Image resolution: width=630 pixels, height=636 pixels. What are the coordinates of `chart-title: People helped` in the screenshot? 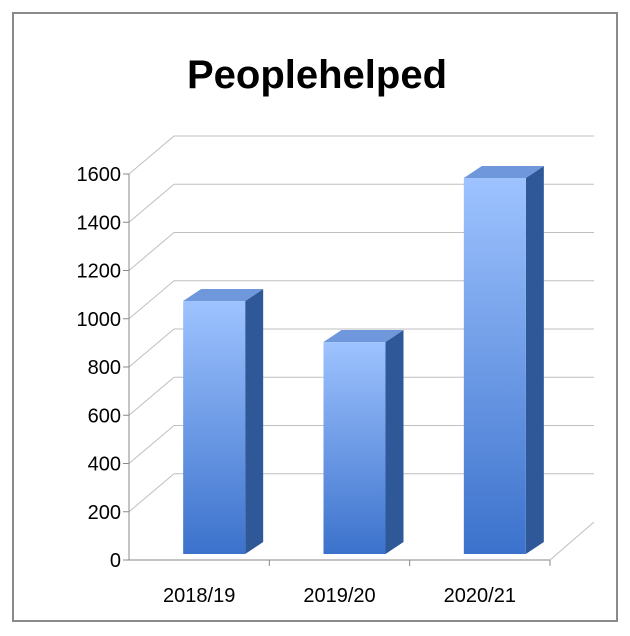 It's located at (317, 75).